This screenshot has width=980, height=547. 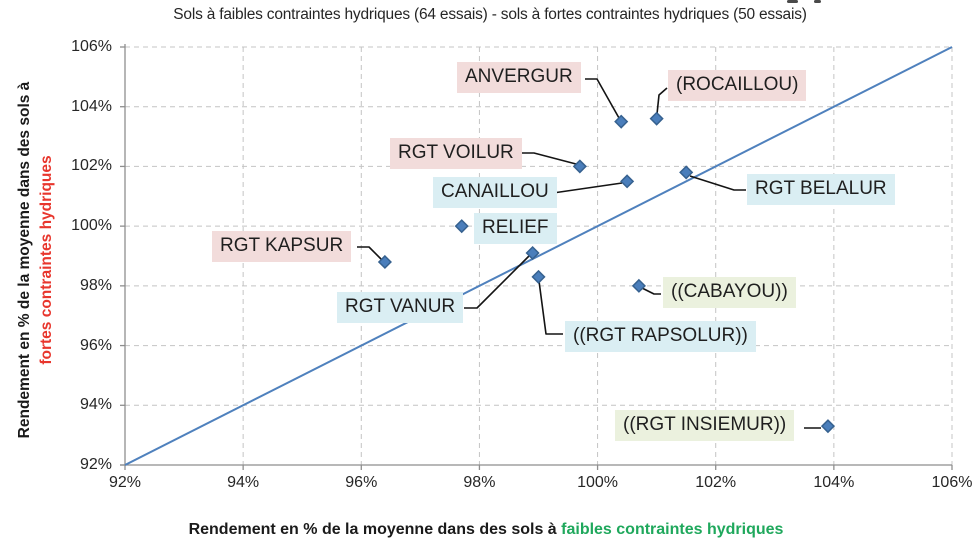 What do you see at coordinates (729, 292) in the screenshot?
I see `data-point-label: ((CABAYOU))` at bounding box center [729, 292].